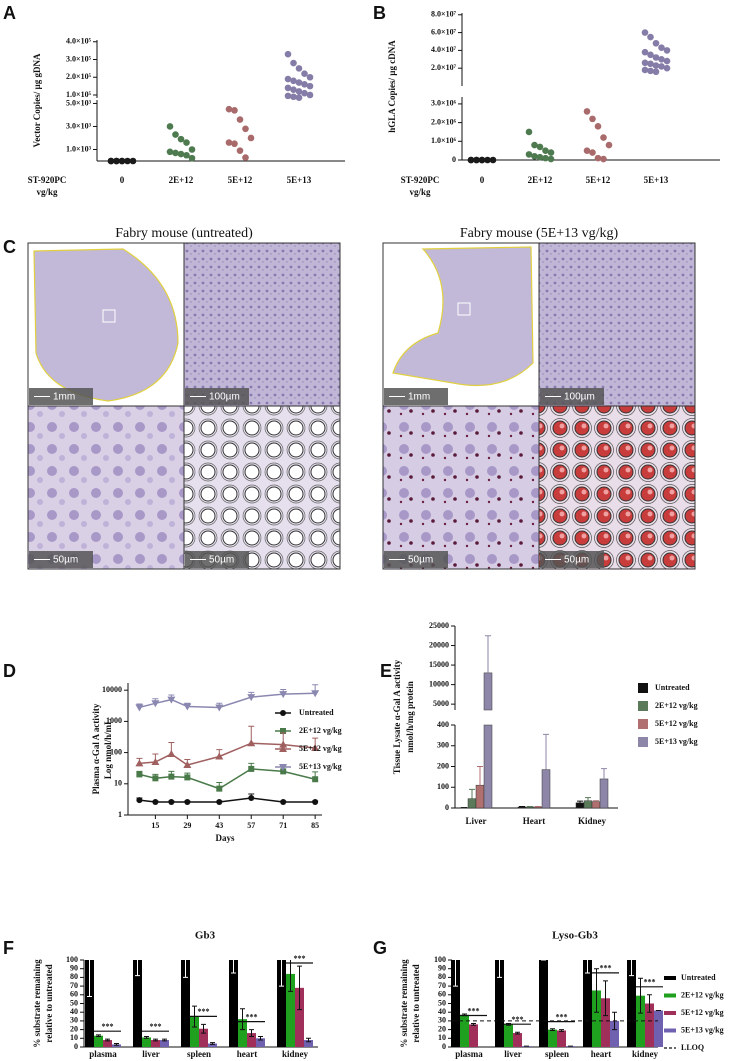  Describe the element at coordinates (103, 1054) in the screenshot. I see `x-tick-label: plasma` at that location.